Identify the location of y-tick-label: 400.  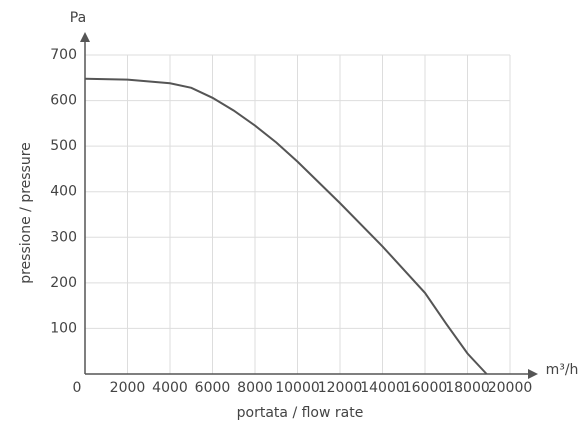
(63, 192).